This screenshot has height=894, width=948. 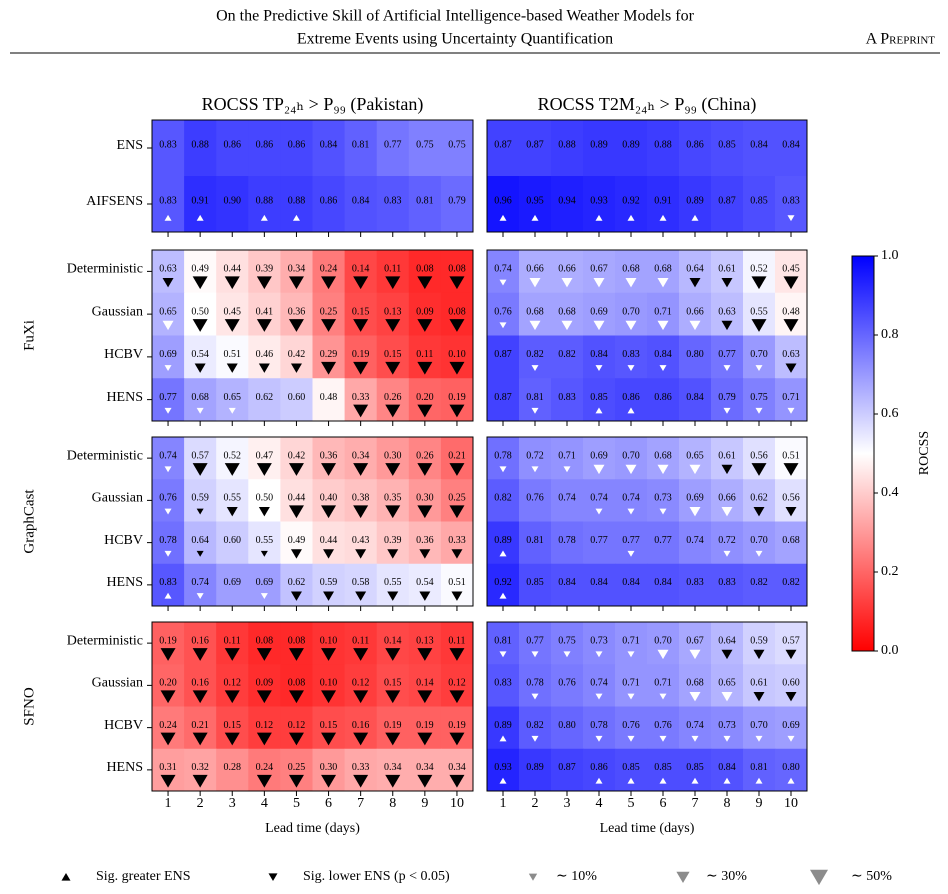 What do you see at coordinates (297, 540) in the screenshot?
I see `cell-label: 0.49` at bounding box center [297, 540].